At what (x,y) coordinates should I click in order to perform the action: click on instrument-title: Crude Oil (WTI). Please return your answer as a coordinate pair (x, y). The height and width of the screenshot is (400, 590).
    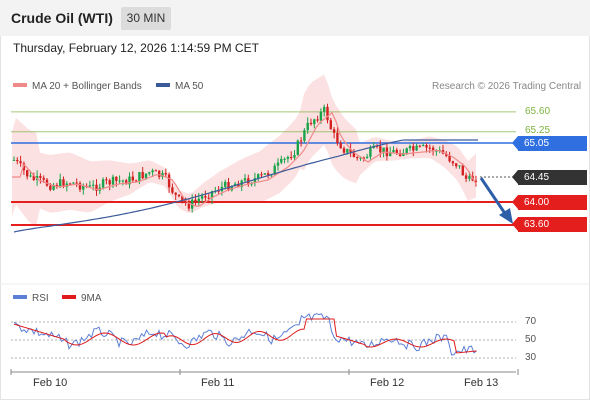
    Looking at the image, I should click on (62, 18).